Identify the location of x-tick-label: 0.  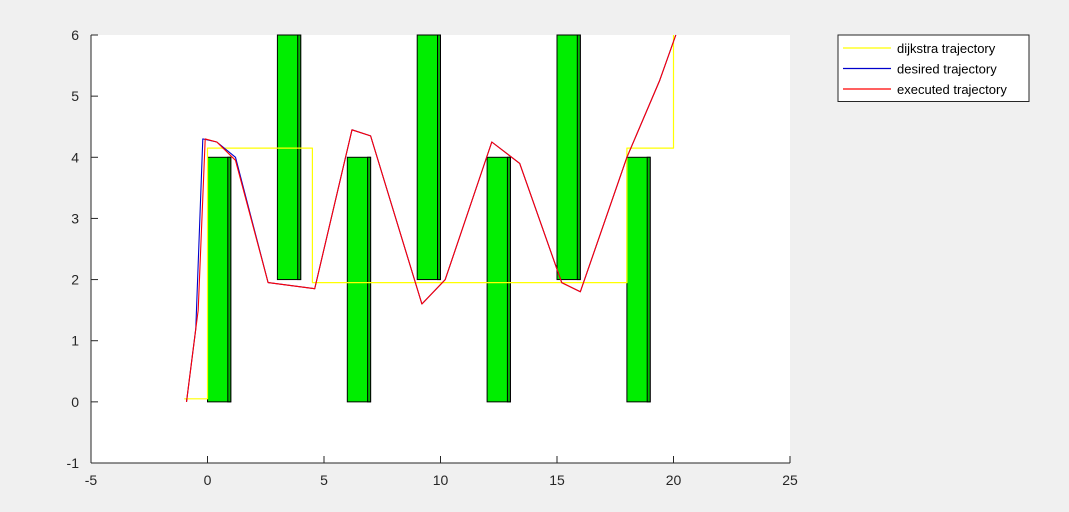
(208, 480).